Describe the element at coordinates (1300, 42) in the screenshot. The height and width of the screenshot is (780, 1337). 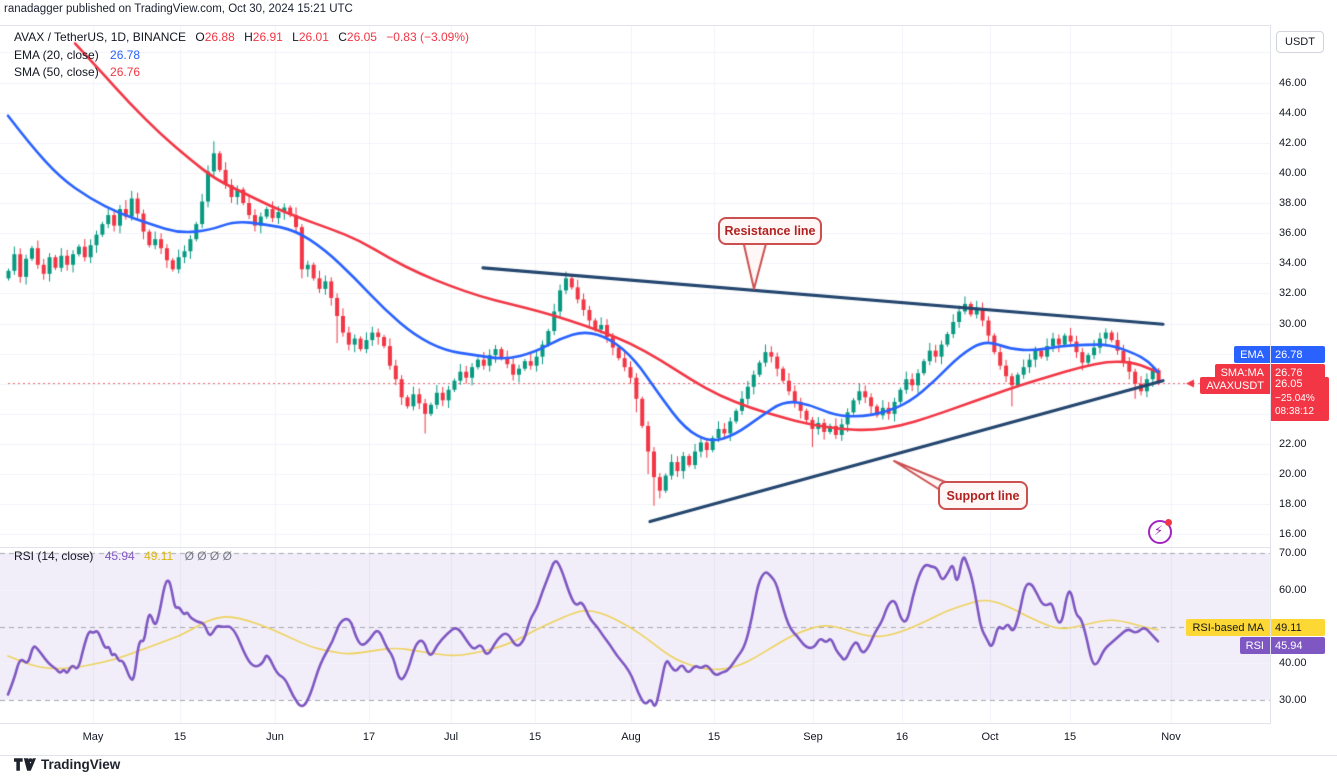
I see `currency-usdt-button: USDT` at that location.